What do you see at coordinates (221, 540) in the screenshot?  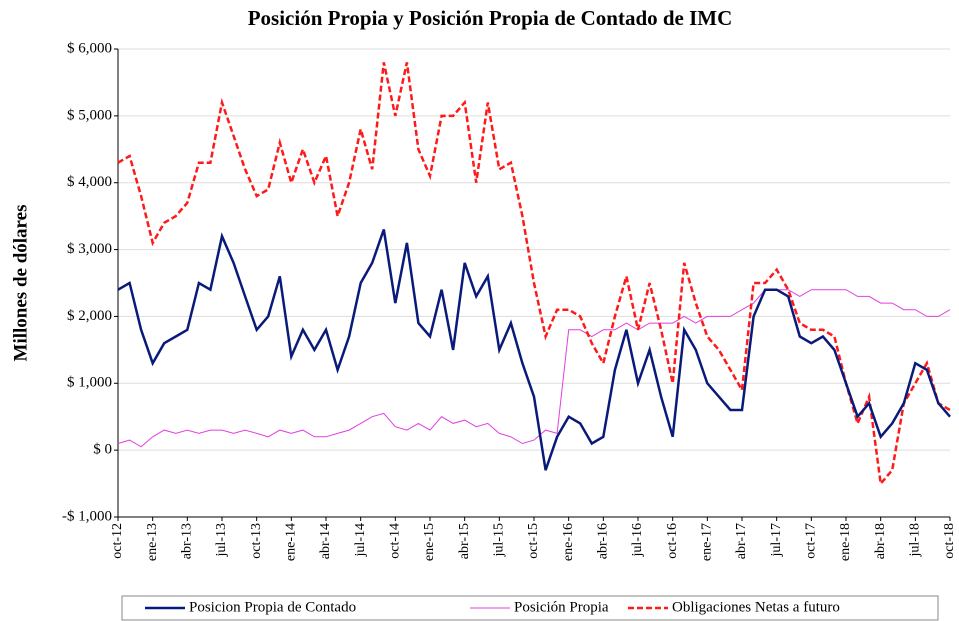 I see `x-tick-label: jul-13` at bounding box center [221, 540].